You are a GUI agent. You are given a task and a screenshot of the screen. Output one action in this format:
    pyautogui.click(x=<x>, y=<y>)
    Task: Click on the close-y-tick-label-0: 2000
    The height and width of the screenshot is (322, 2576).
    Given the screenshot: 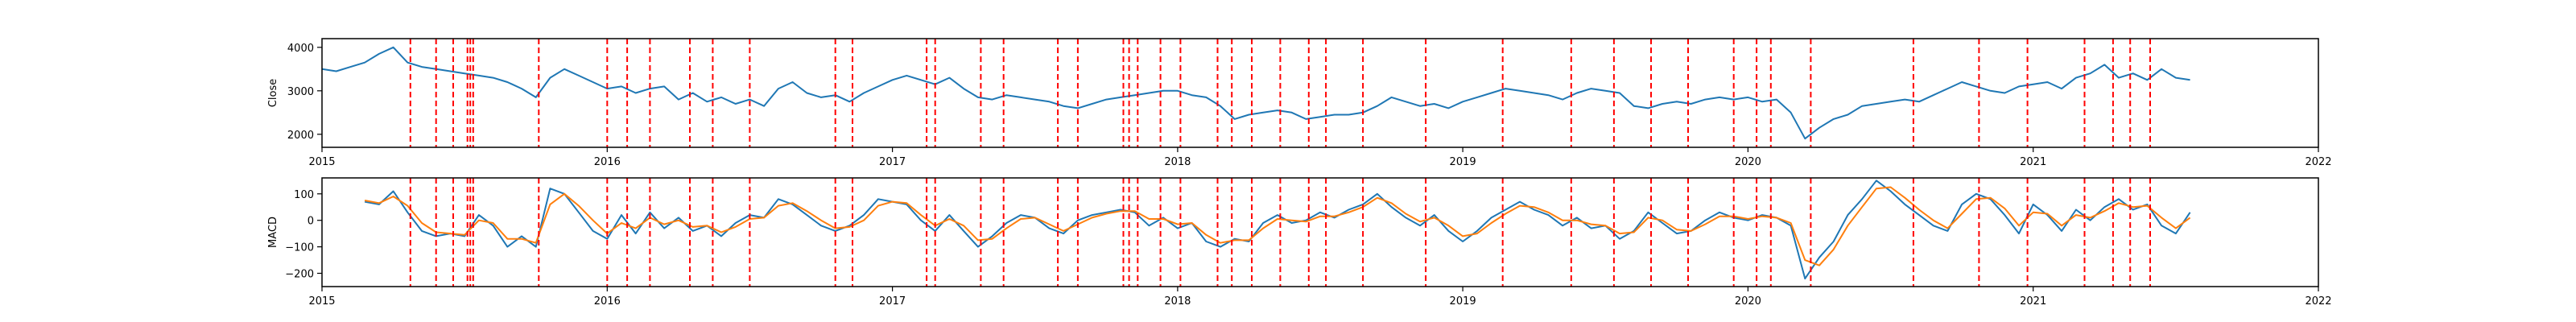 What is the action you would take?
    pyautogui.click(x=300, y=136)
    